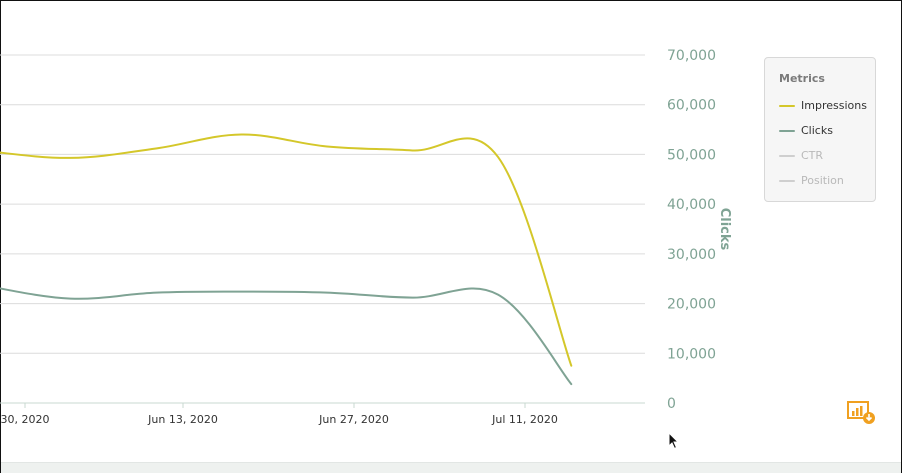 The width and height of the screenshot is (902, 473). Describe the element at coordinates (822, 180) in the screenshot. I see `legend-label: Position` at that location.